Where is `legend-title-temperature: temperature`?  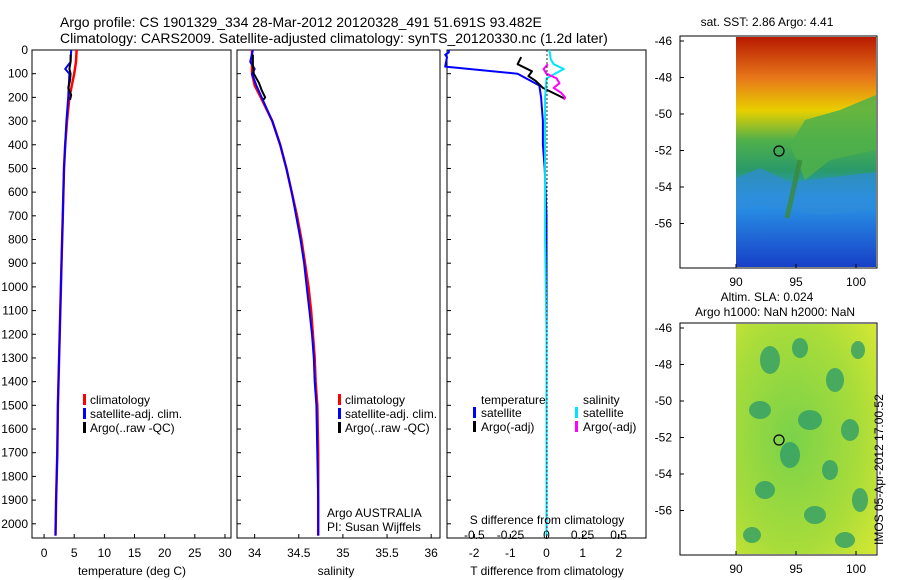 legend-title-temperature: temperature is located at coordinates (513, 400).